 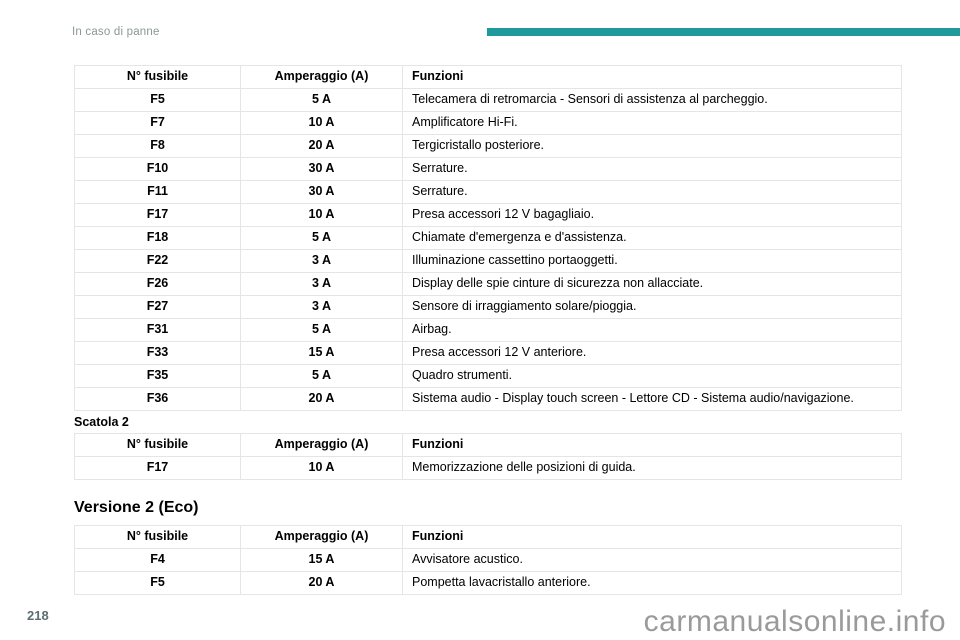 I want to click on function-cell: Avvisatore acustico., so click(x=652, y=560).